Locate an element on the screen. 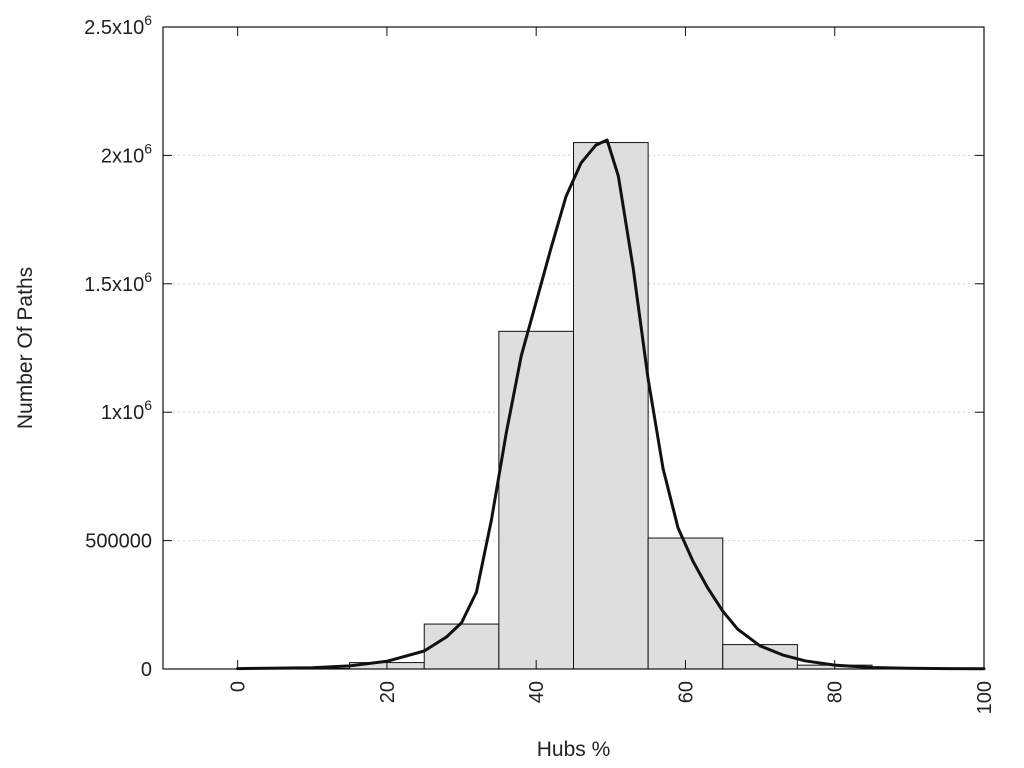 The width and height of the screenshot is (1024, 768). x-tick-label: 0 is located at coordinates (239, 686).